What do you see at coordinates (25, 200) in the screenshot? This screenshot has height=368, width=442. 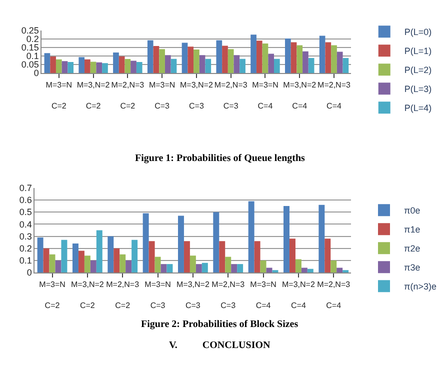 I see `y-tick-label: 0.6` at bounding box center [25, 200].